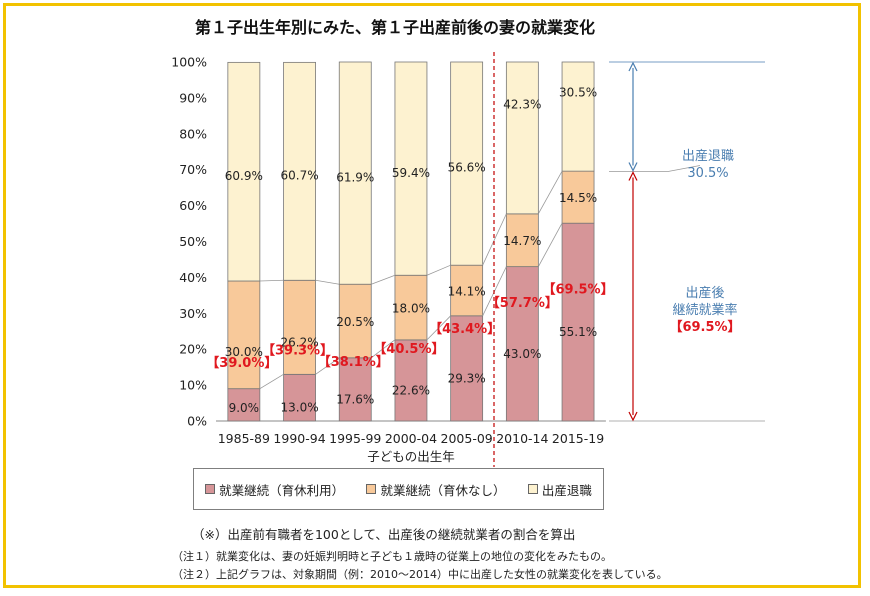 The width and height of the screenshot is (870, 596). Describe the element at coordinates (189, 62) in the screenshot. I see `y-tick-label: 100%` at that location.